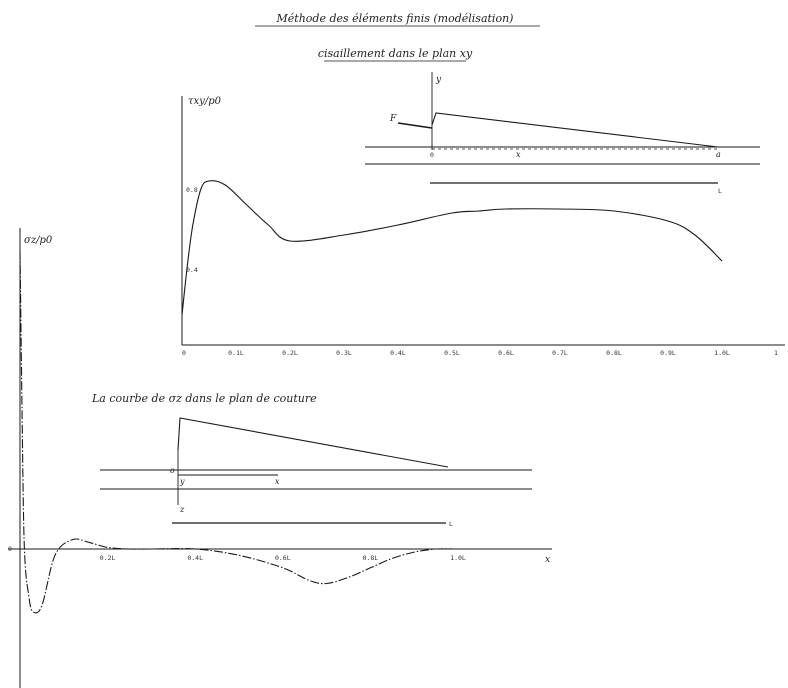 The image size is (788, 688). I want to click on tau-x-tick-label: 0.5L, so click(452, 353).